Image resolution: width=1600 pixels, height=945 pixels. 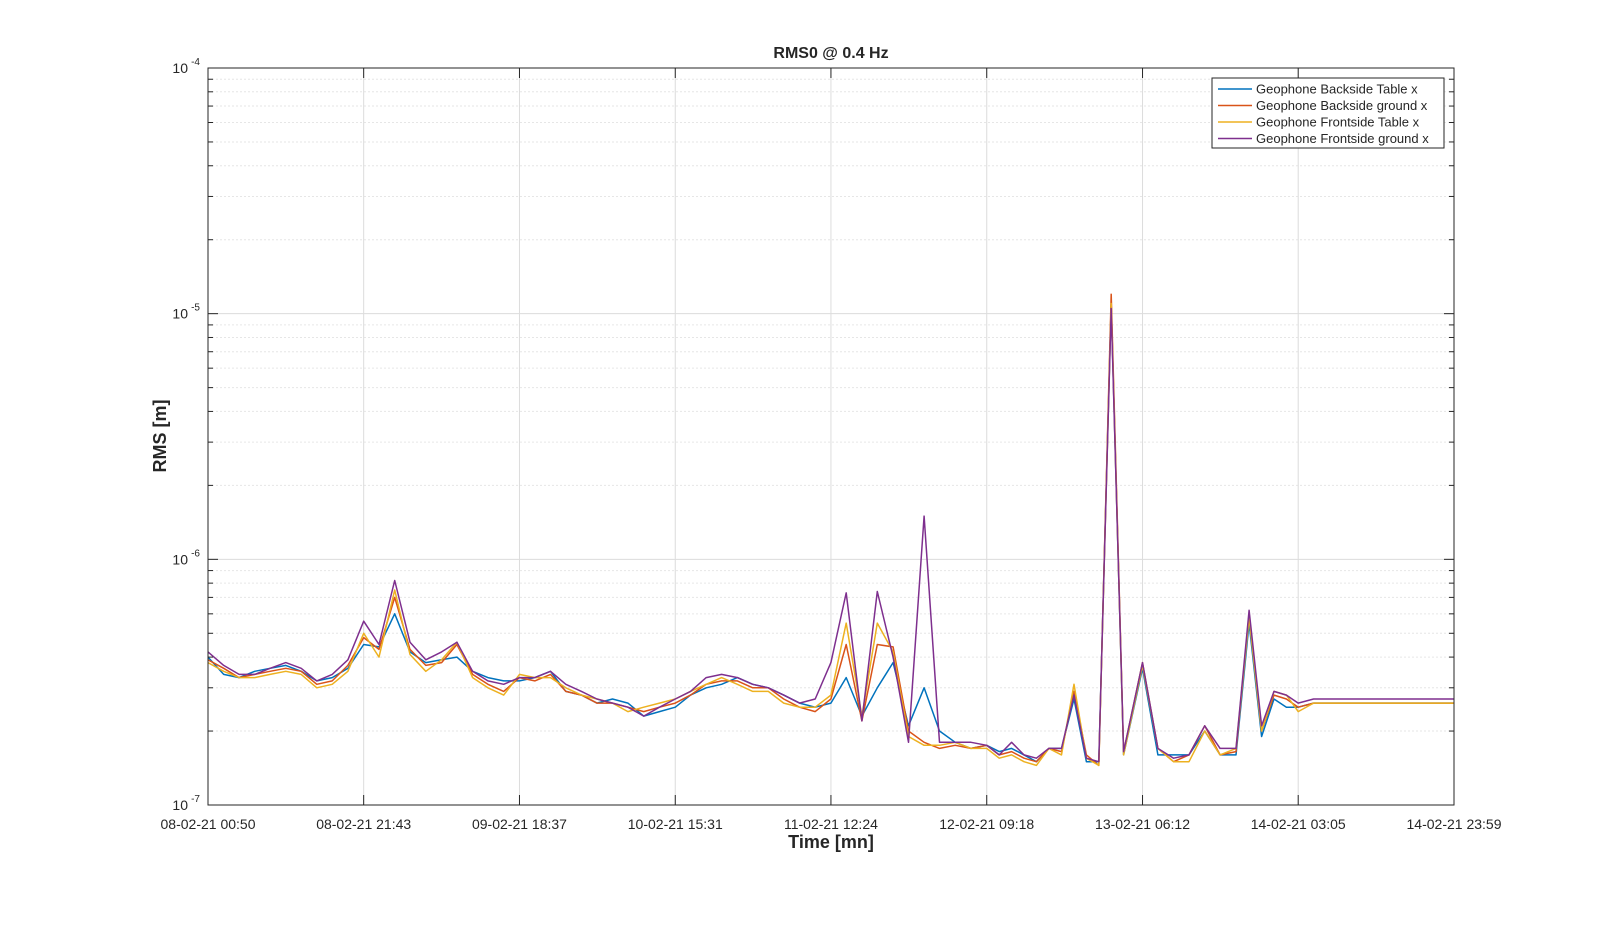 I want to click on x-axis-title: Time [mn], so click(x=831, y=842).